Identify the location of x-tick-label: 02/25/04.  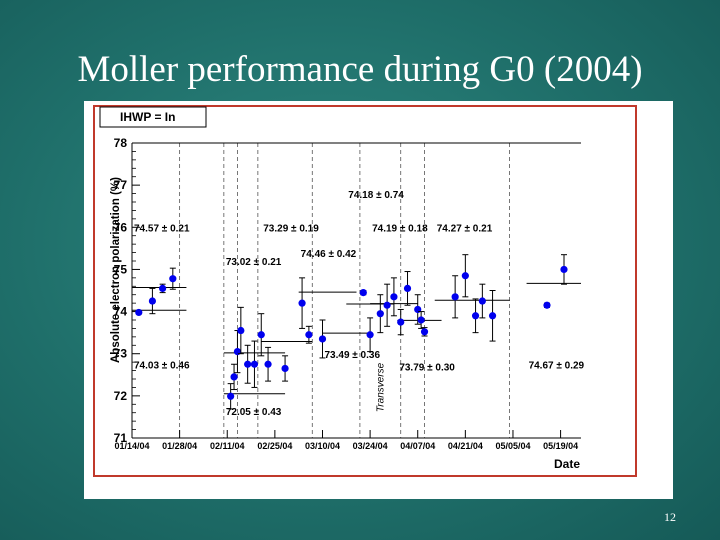
(274, 446).